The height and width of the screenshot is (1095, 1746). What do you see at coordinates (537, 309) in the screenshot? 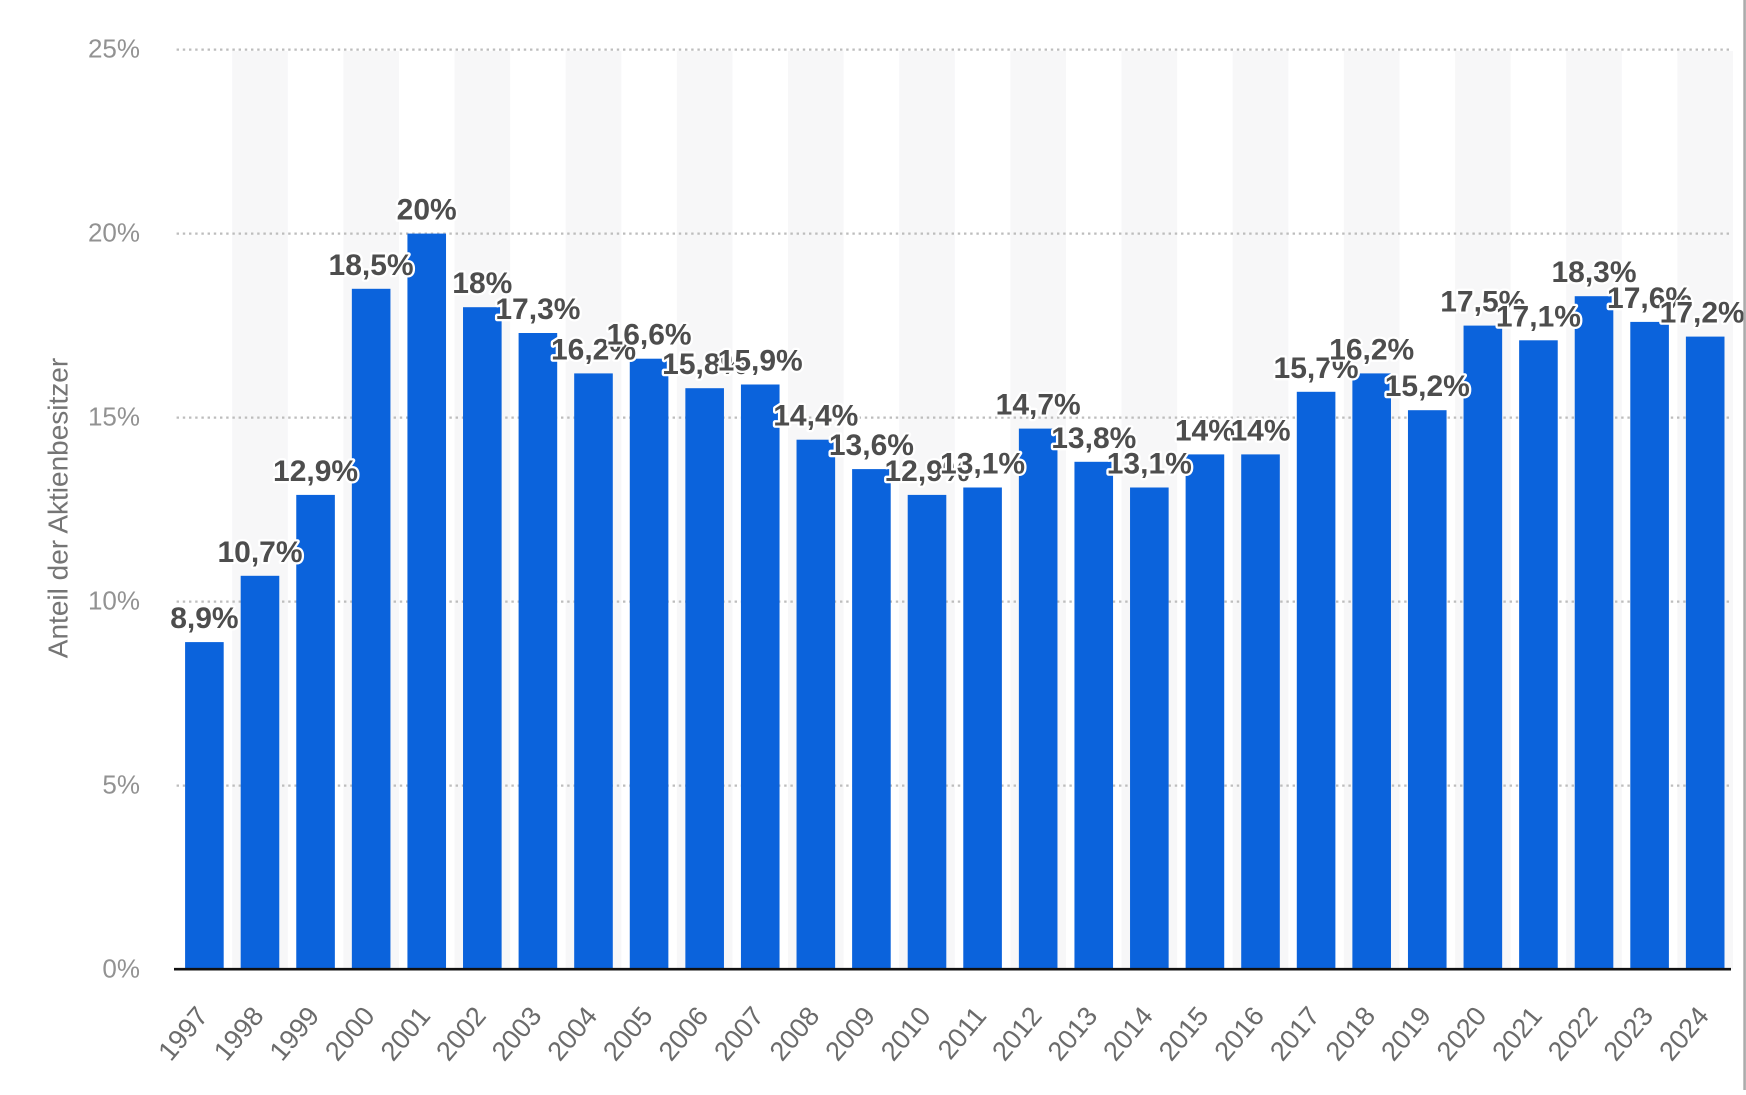
I see `svg-text: 17,3%` at bounding box center [537, 309].